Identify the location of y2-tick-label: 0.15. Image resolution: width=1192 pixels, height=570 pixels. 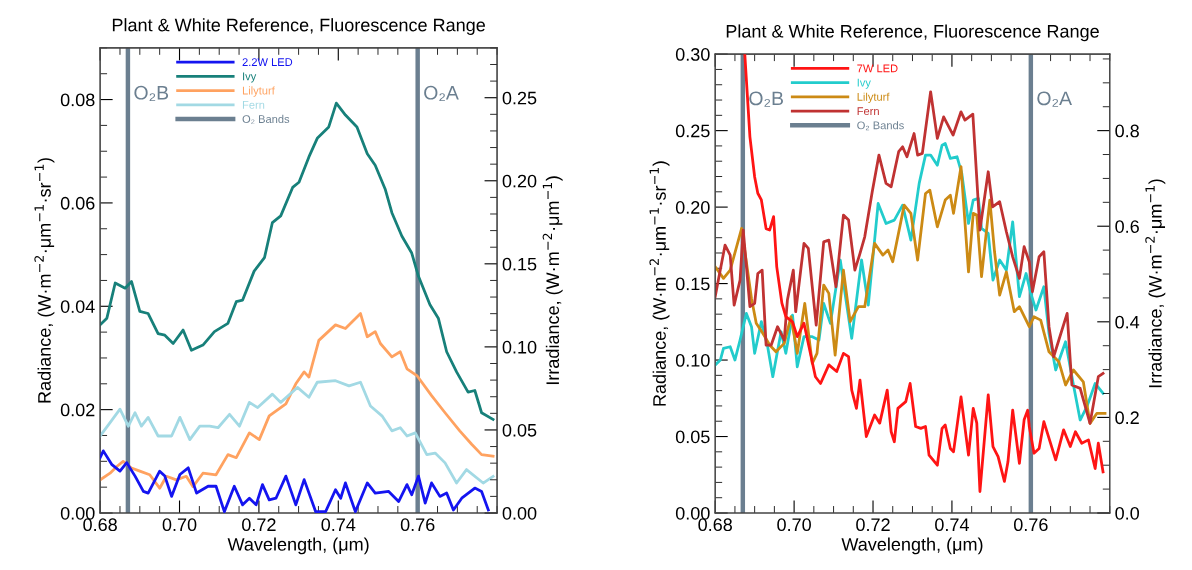
(519, 264).